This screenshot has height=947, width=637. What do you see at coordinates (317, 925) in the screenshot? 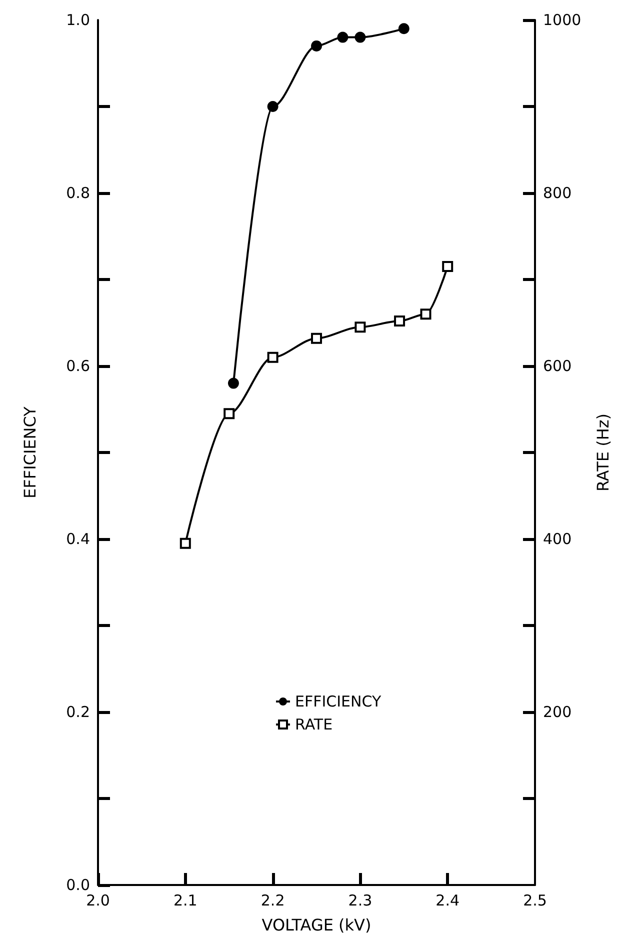
I see `x-axis-title: VOLTAGE (kV)` at bounding box center [317, 925].